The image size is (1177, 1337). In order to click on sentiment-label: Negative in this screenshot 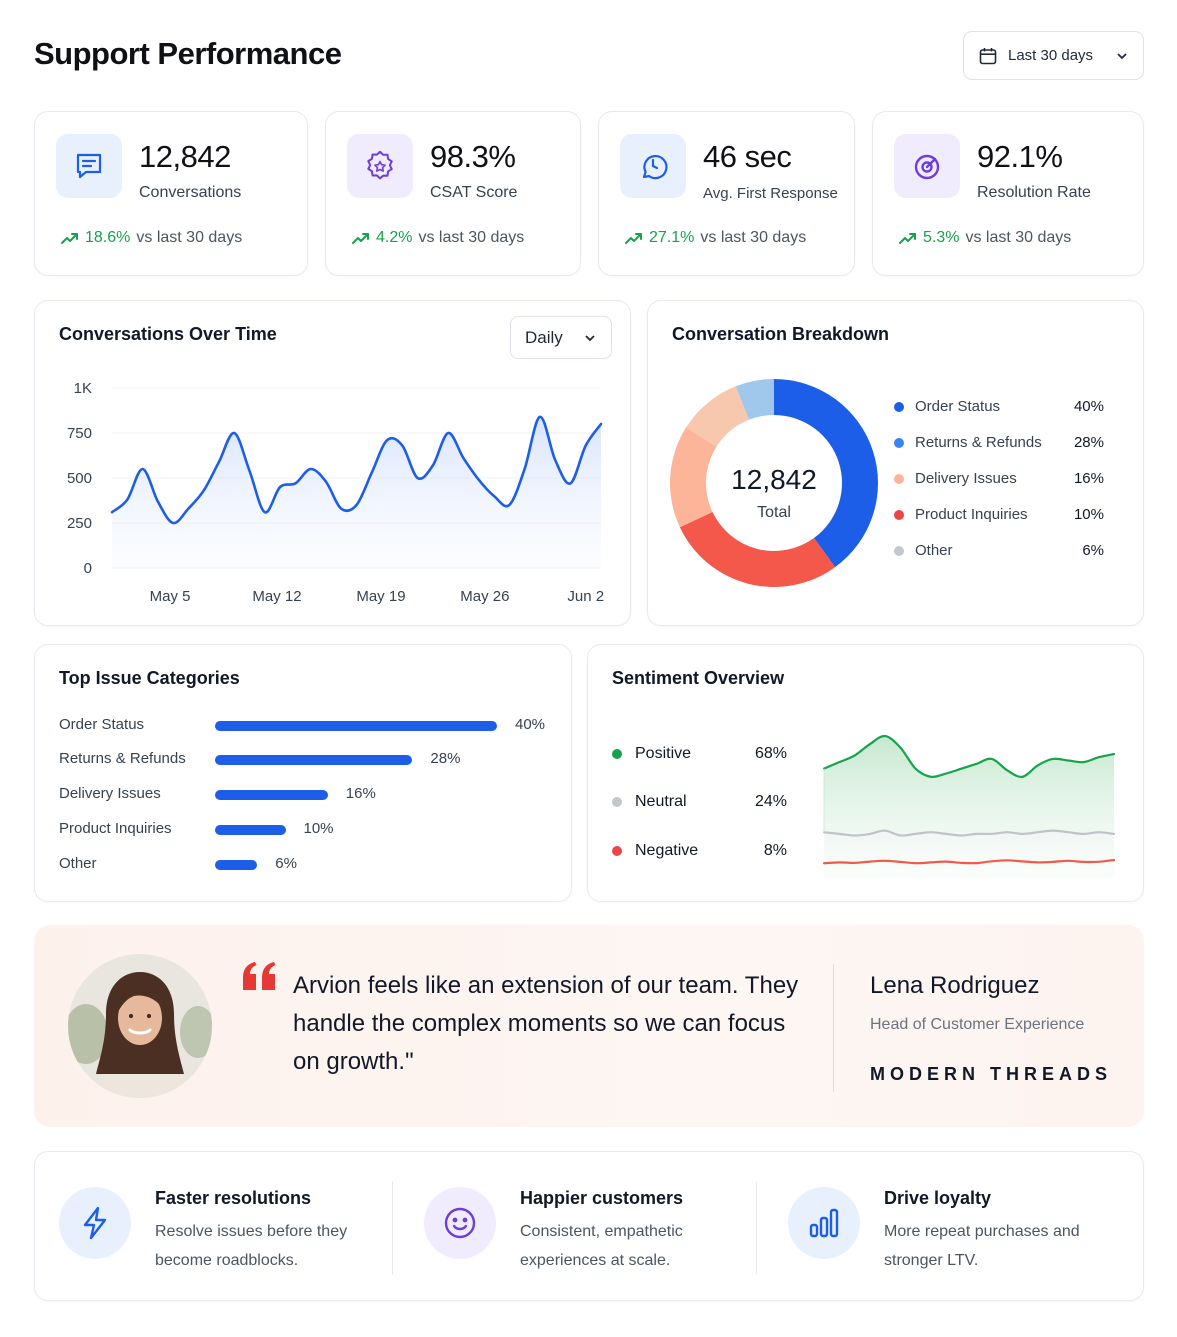, I will do `click(667, 850)`.